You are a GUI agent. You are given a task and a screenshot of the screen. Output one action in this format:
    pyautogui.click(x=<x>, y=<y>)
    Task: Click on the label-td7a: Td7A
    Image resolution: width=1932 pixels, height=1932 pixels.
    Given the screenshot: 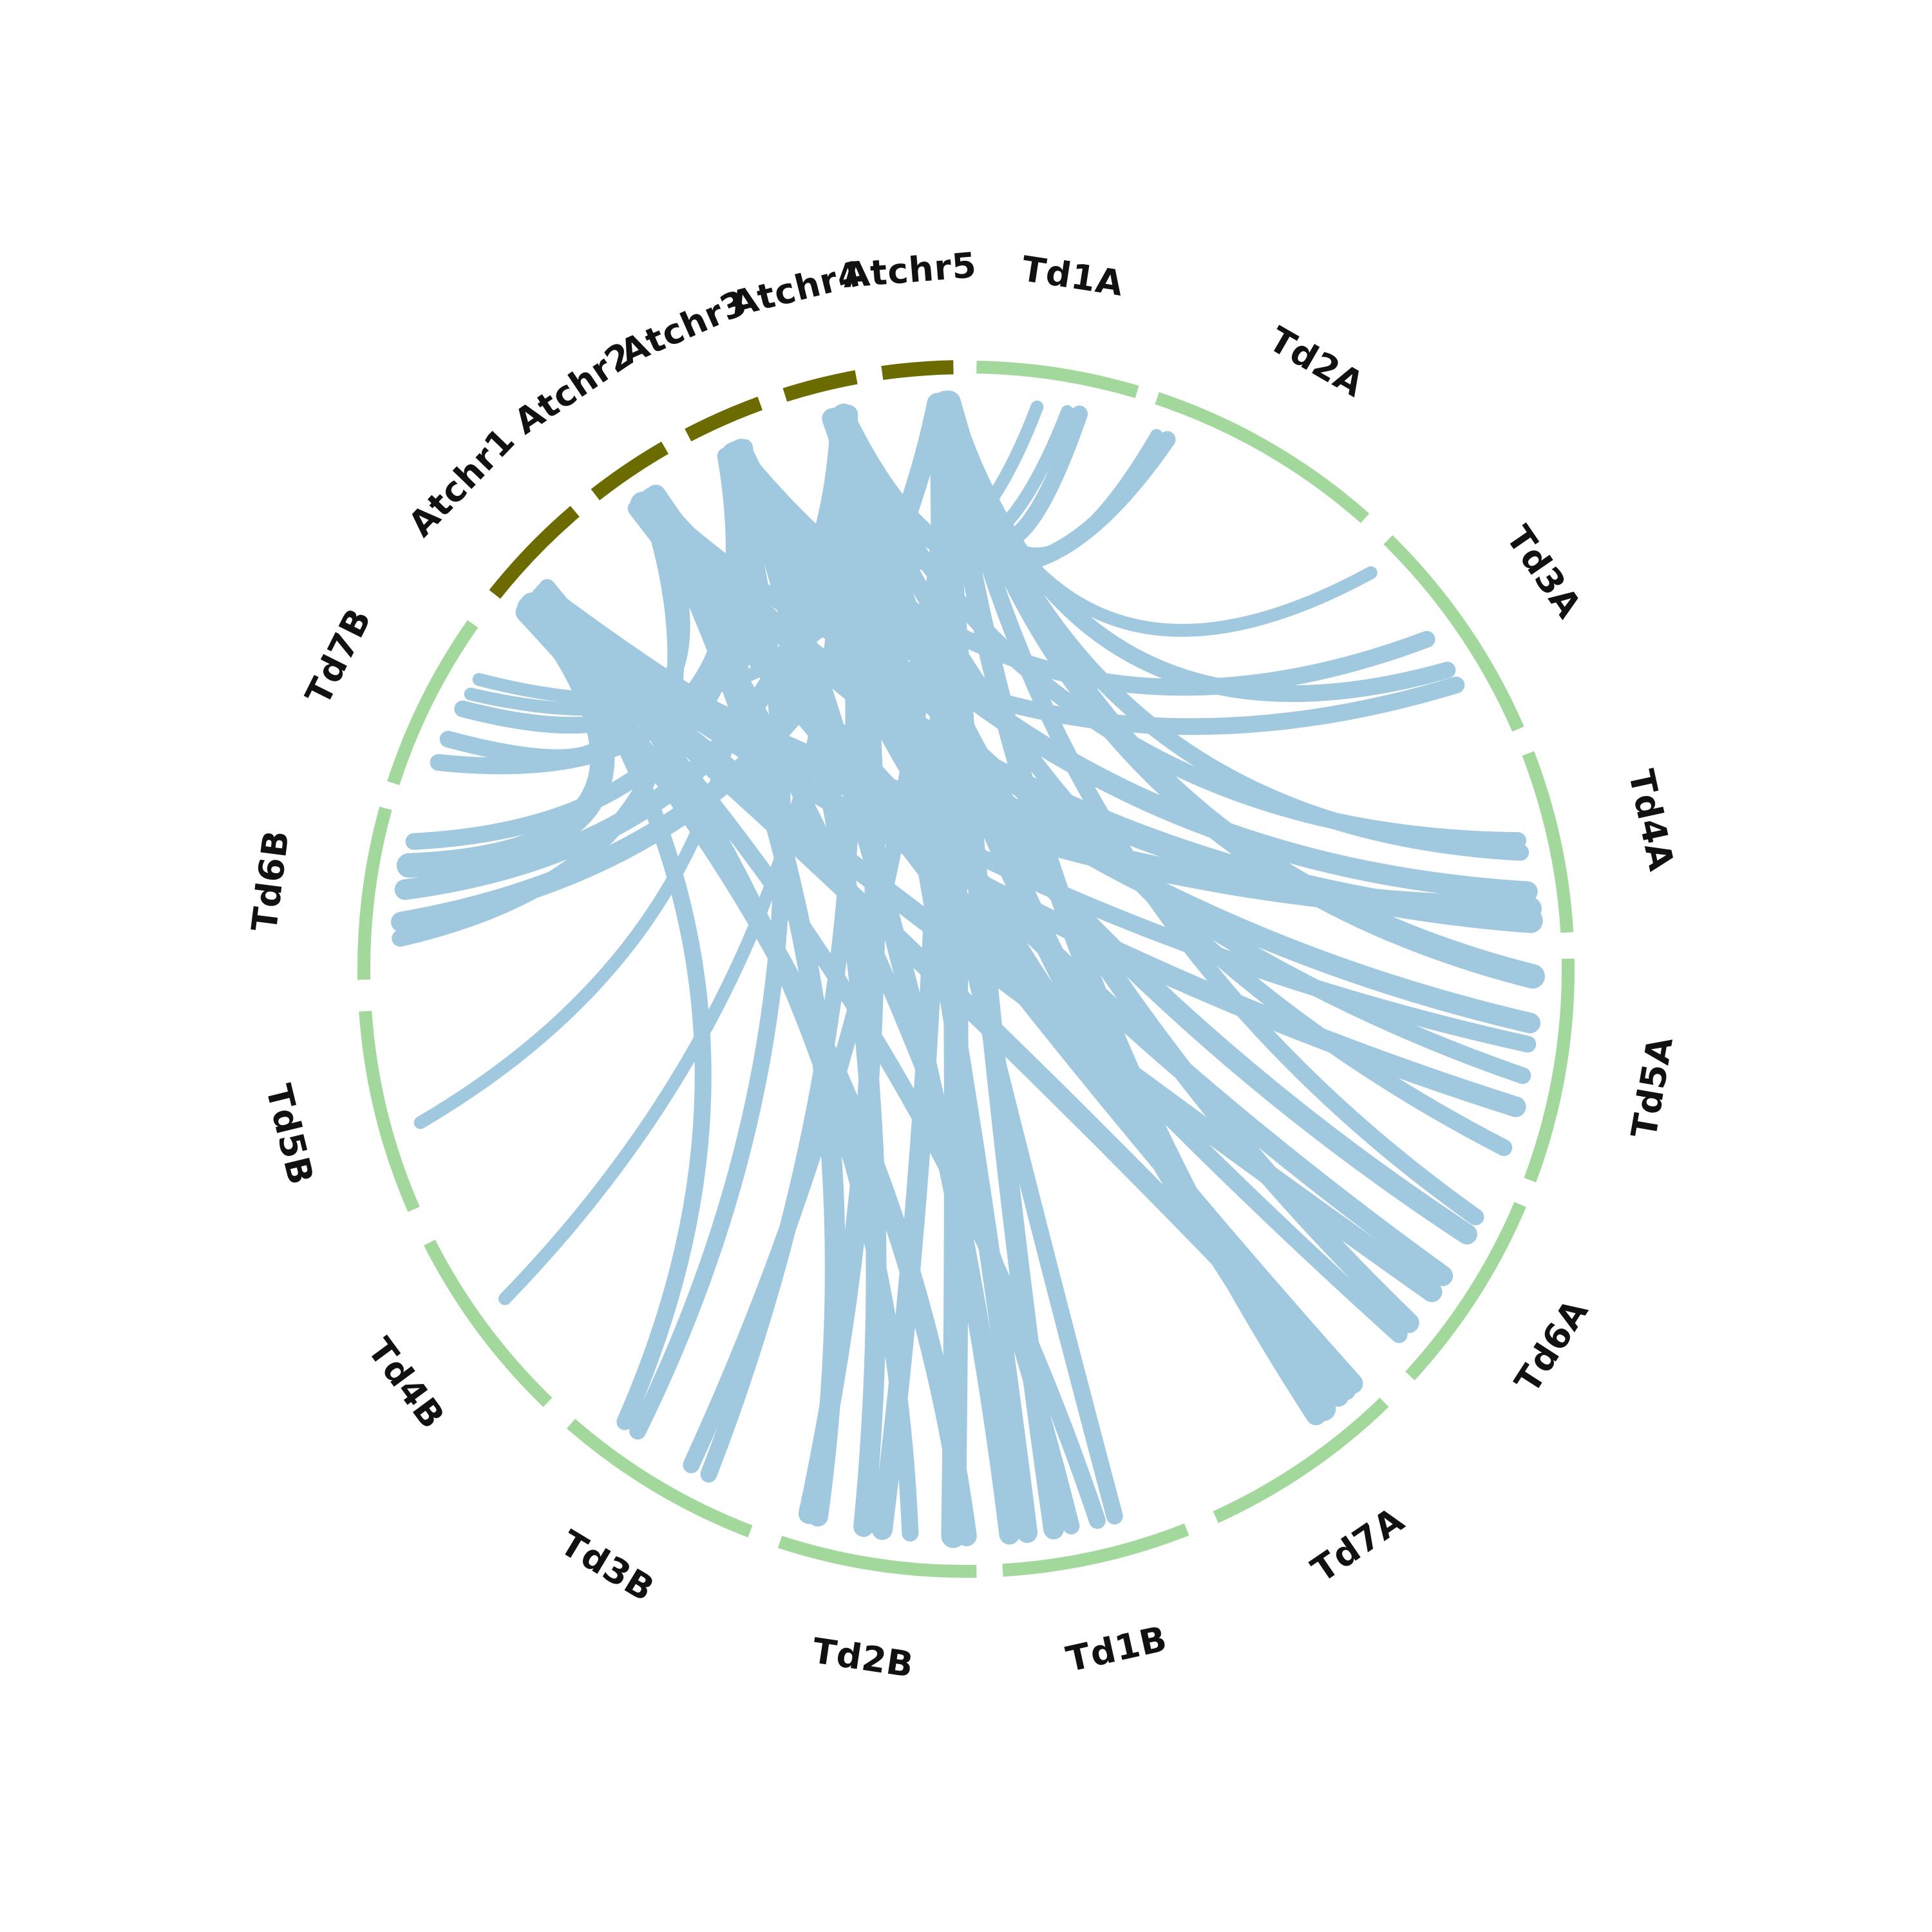 What is the action you would take?
    pyautogui.click(x=1358, y=1545)
    